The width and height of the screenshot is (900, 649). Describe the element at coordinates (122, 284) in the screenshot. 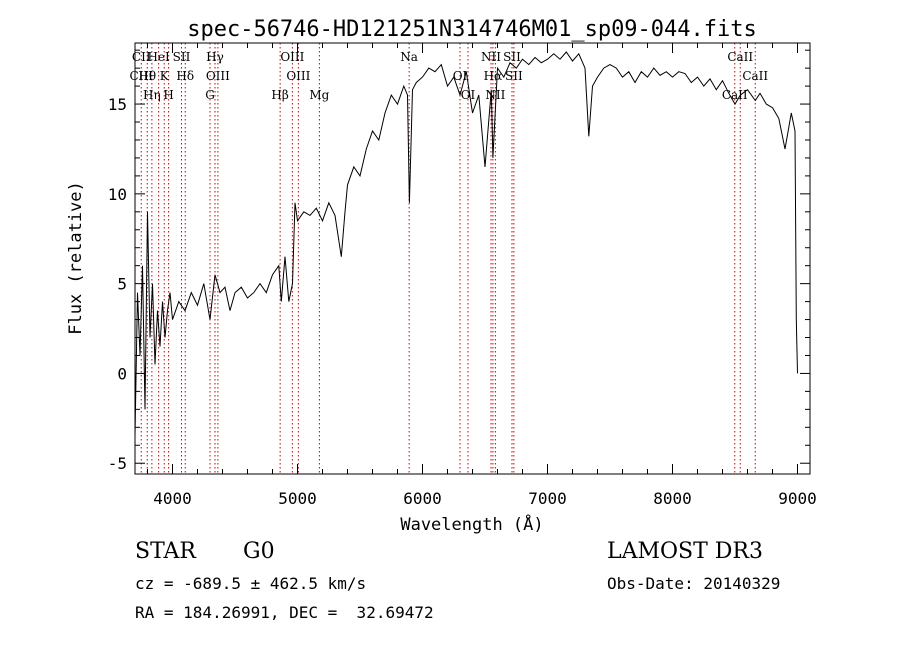

I see `y-tick-label: 5` at that location.